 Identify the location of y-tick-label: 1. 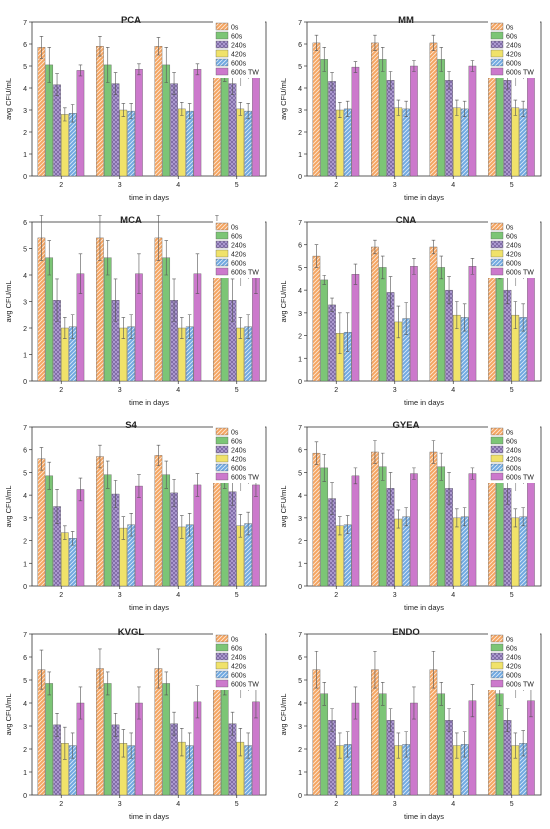
(25, 773).